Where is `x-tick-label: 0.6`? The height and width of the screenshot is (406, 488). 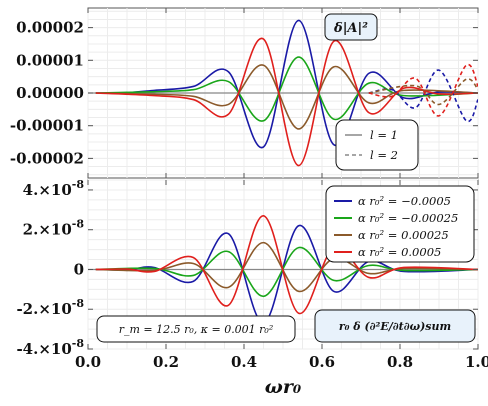 x-tick-label: 0.6 is located at coordinates (322, 362).